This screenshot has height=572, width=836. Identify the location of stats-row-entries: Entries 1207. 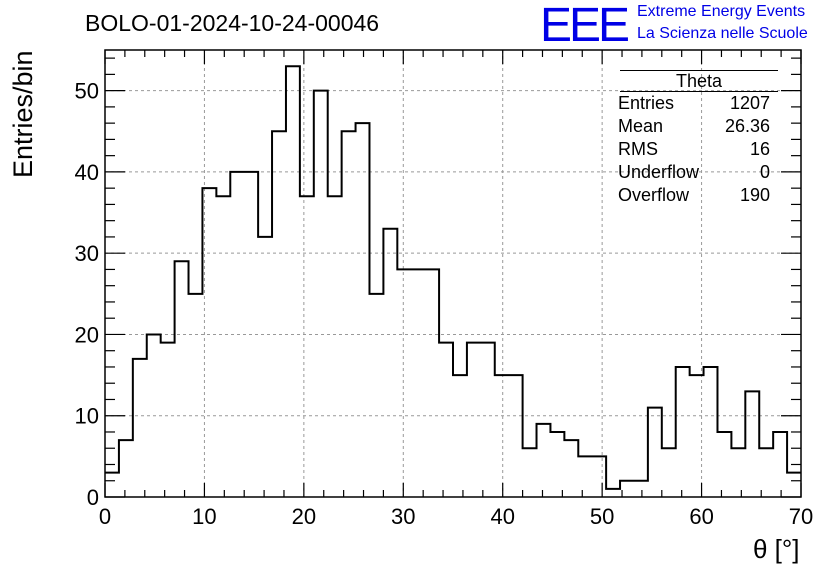
(694, 103).